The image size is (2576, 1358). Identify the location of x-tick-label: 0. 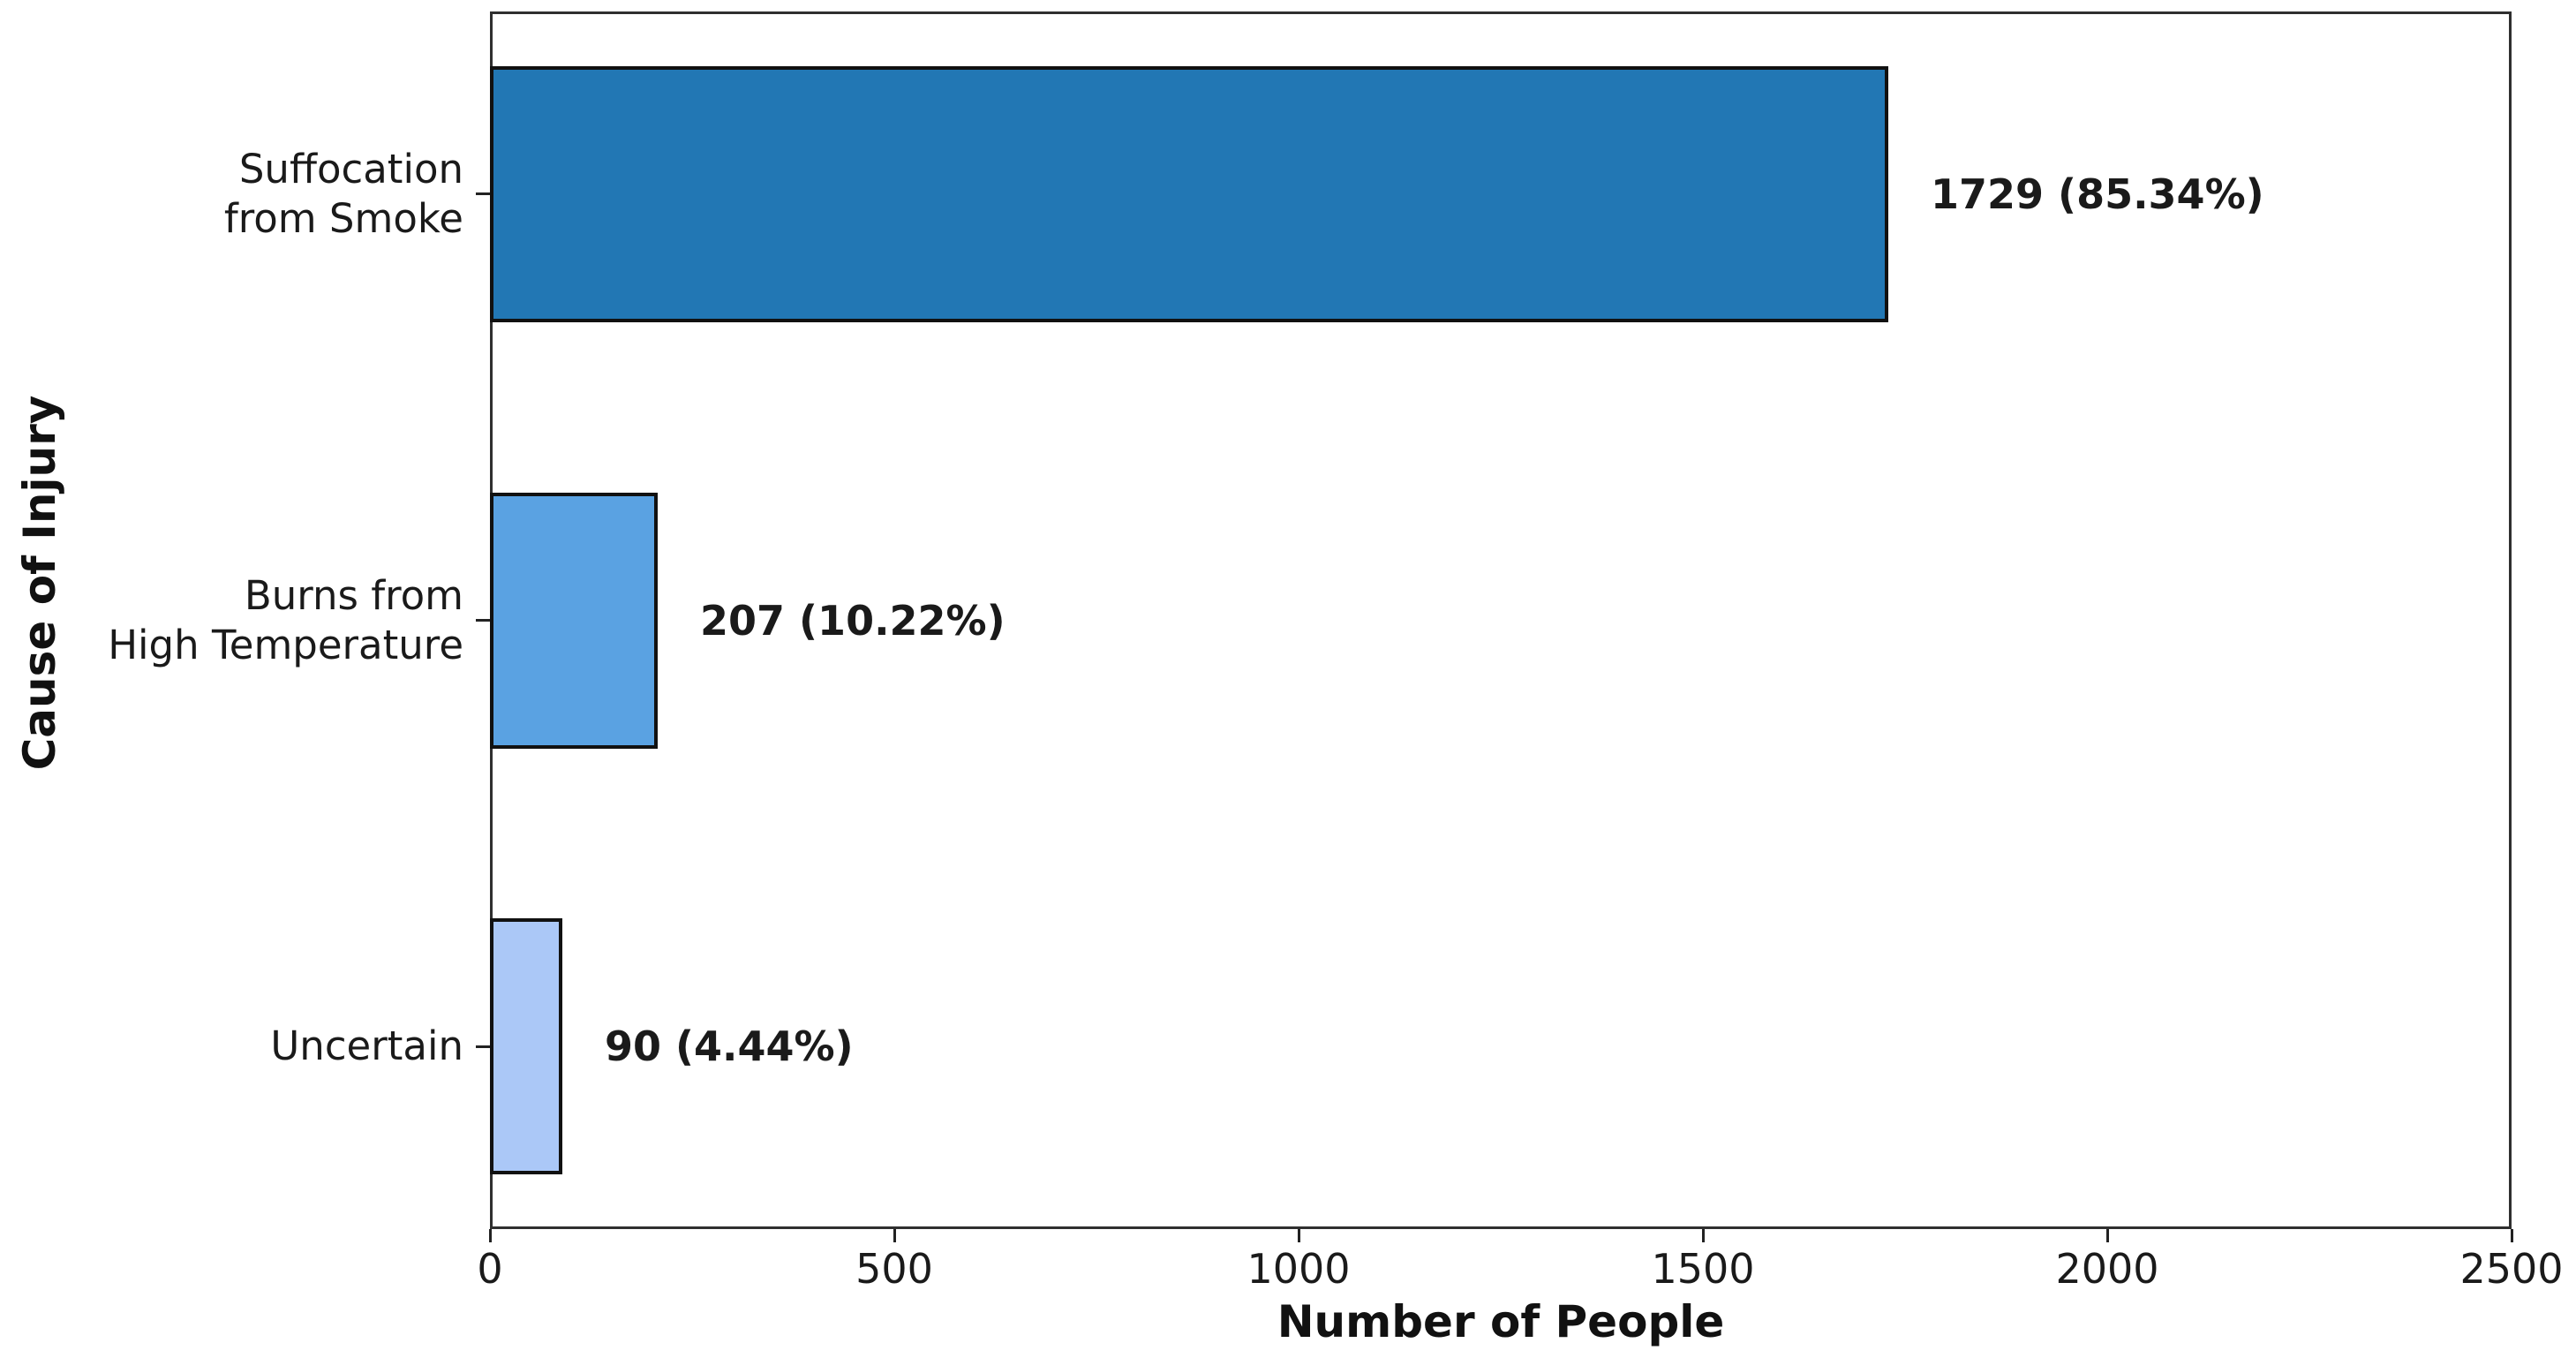
(490, 1269).